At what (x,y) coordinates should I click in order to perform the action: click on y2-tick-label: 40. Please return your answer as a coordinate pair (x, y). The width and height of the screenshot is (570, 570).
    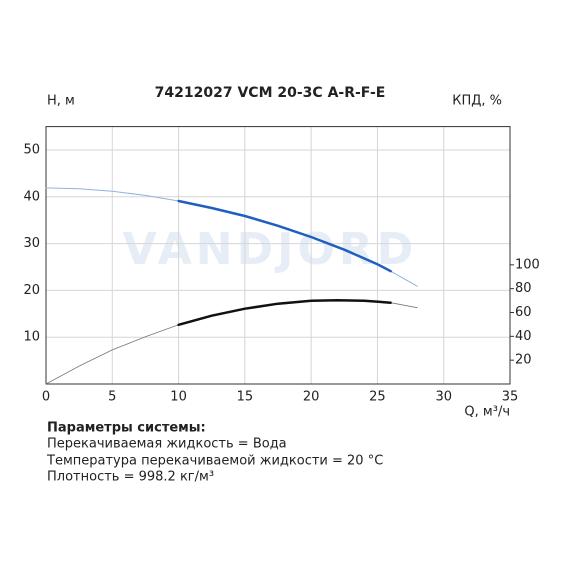
    Looking at the image, I should click on (523, 336).